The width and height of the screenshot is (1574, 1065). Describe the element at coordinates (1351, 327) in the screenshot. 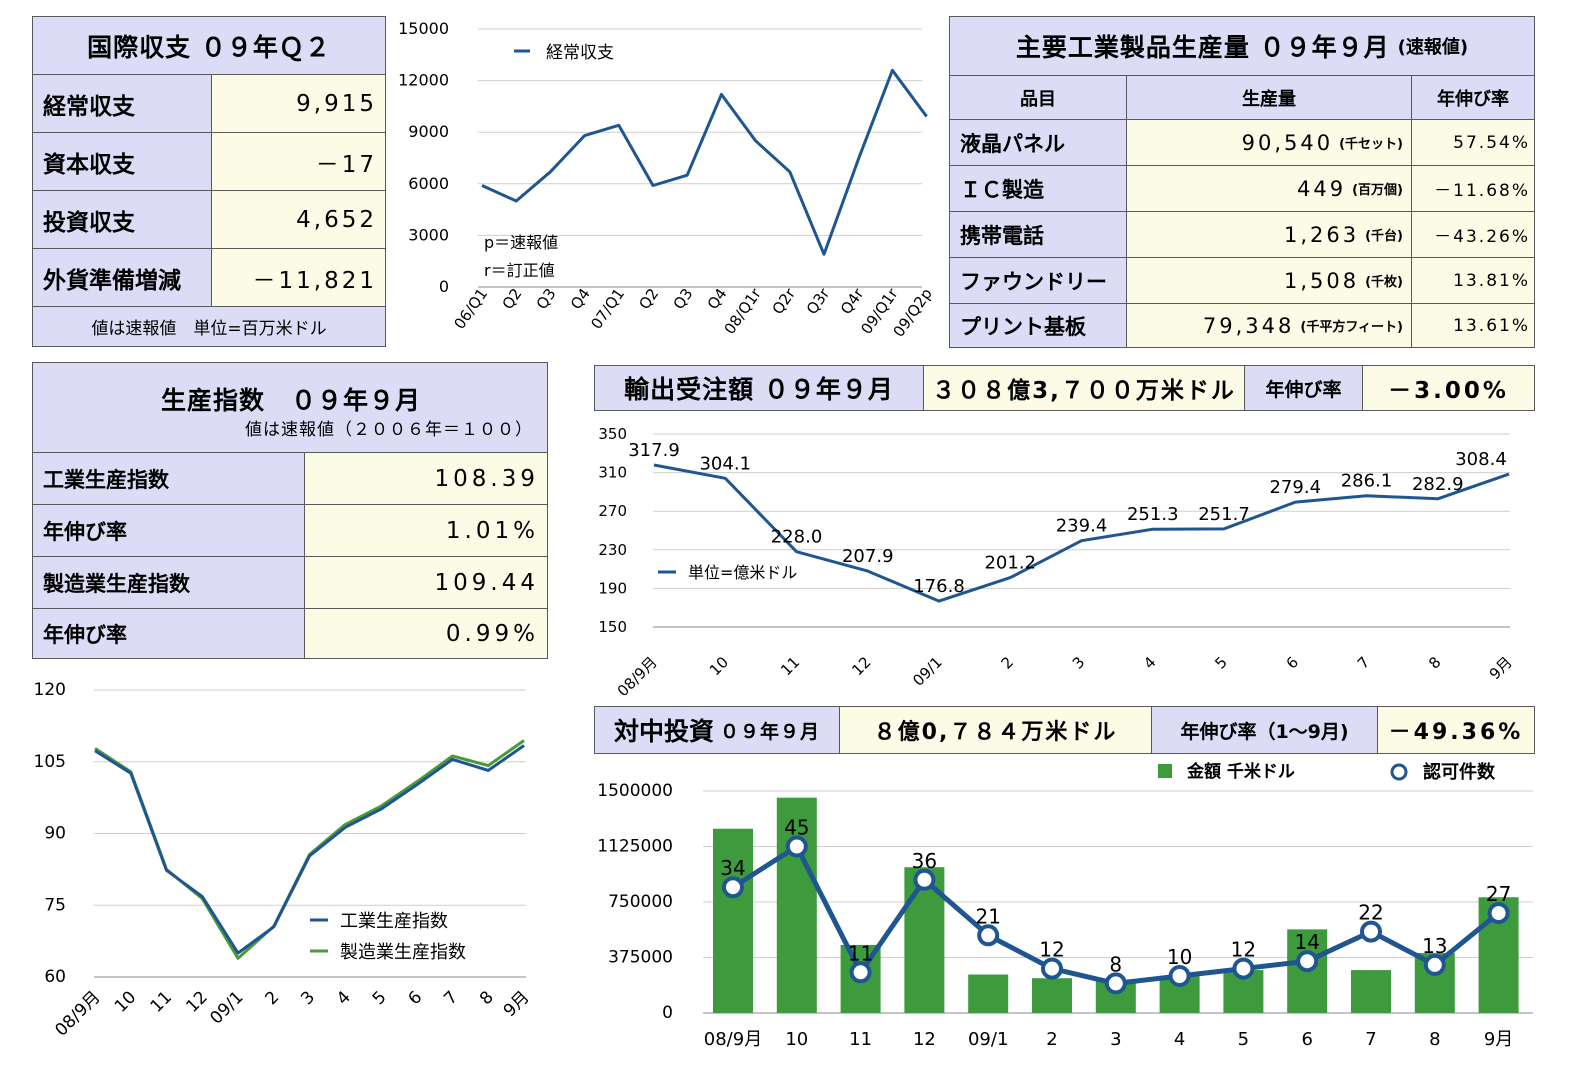

I see `amount-unit: (千平方フィート)` at that location.